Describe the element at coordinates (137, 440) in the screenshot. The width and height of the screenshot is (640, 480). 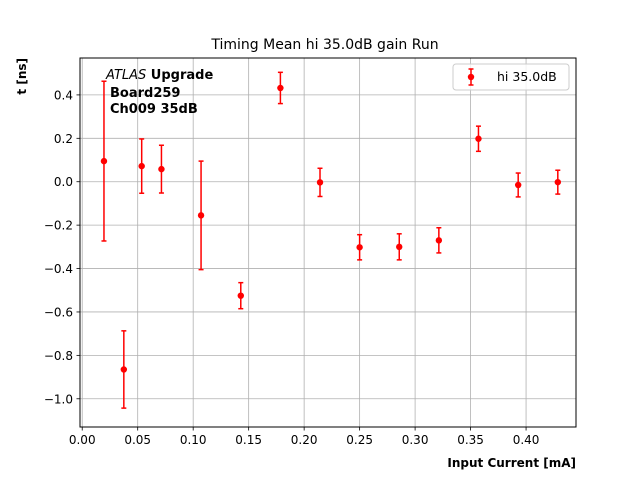
I see `x-tick-label: 0.05` at that location.